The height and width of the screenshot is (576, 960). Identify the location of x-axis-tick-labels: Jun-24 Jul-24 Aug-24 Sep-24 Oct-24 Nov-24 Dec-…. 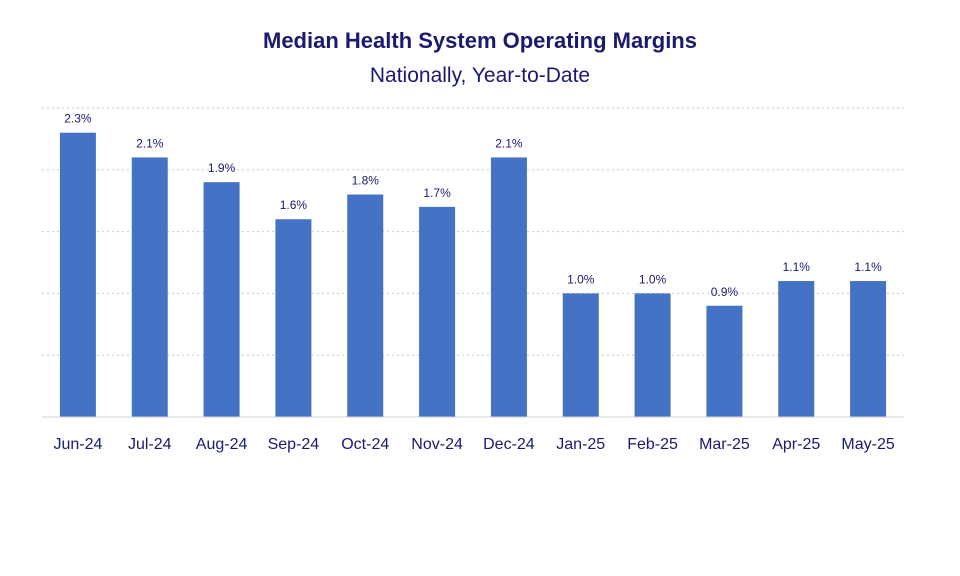
(473, 444).